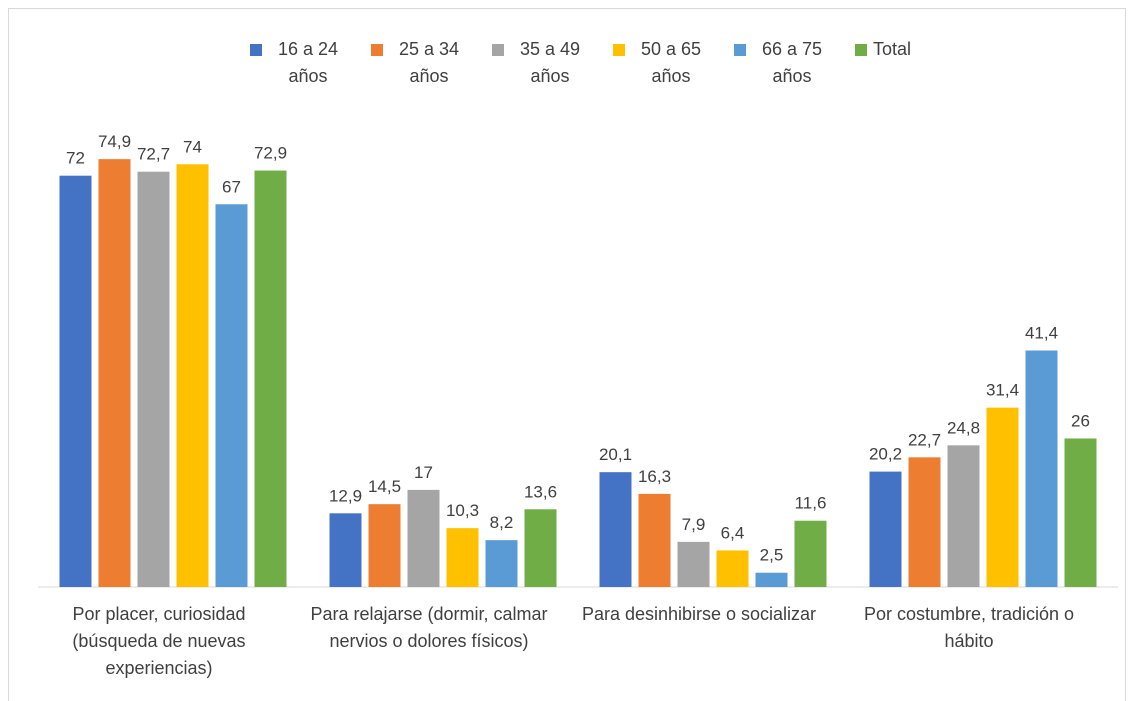 The image size is (1135, 701). I want to click on legend-item: 25 a 34 años, so click(431, 63).